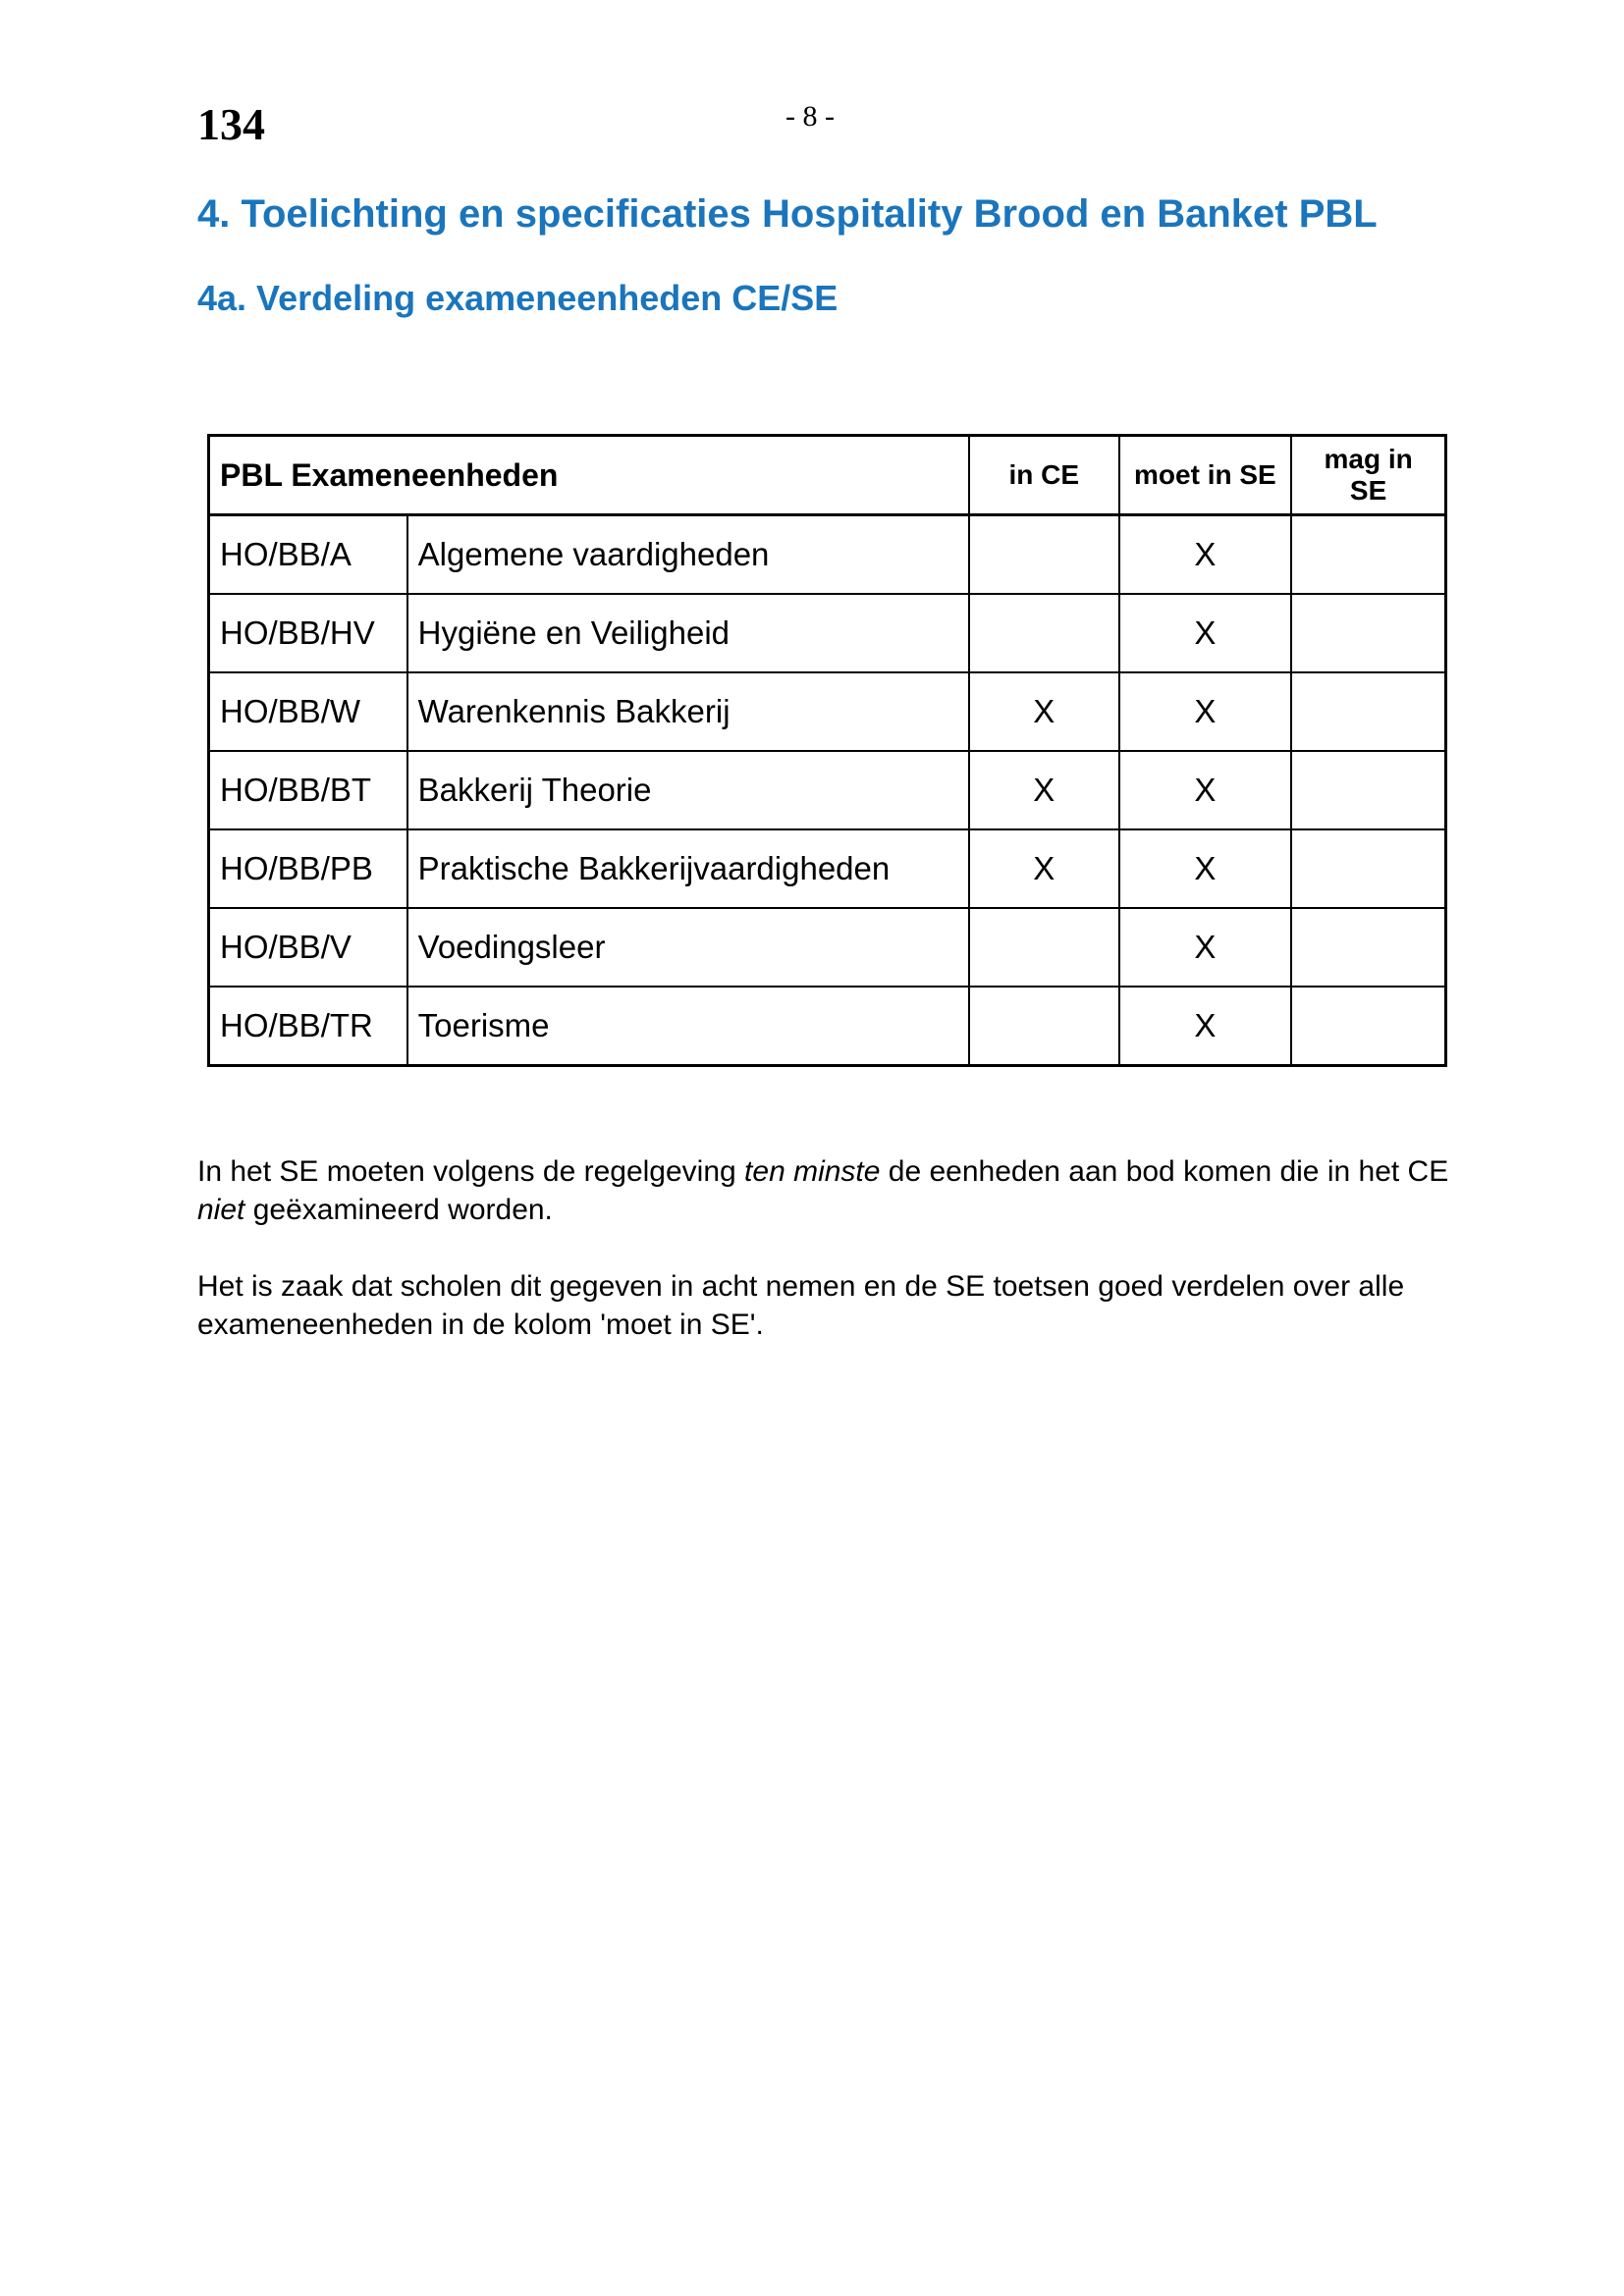  What do you see at coordinates (471, 1171) in the screenshot?
I see `text: In het SE moeten volgens de regelgeving` at bounding box center [471, 1171].